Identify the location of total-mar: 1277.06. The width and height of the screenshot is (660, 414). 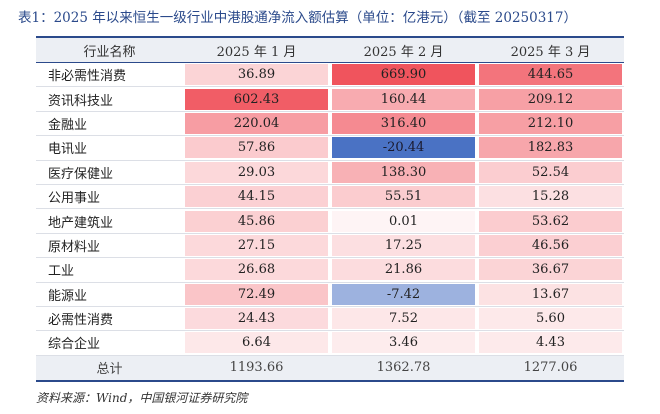
(550, 368).